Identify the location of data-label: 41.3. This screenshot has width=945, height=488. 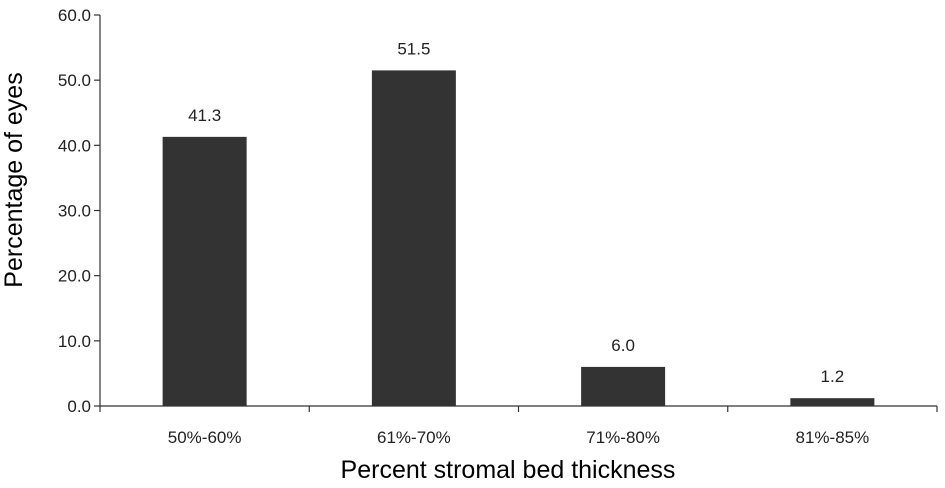
(204, 115).